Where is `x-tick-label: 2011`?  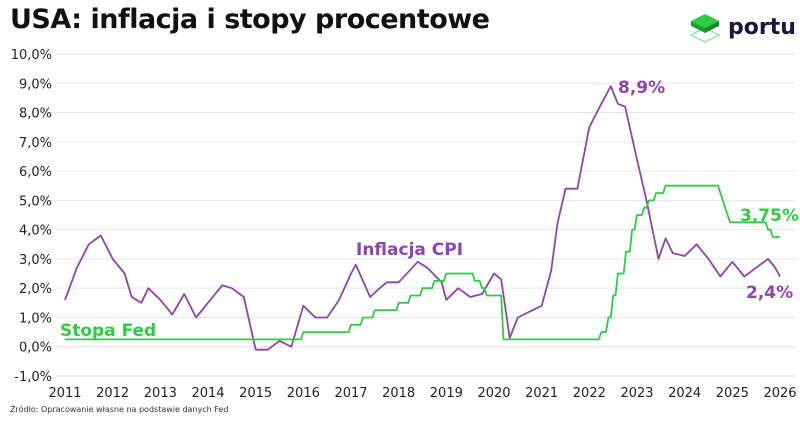 x-tick-label: 2011 is located at coordinates (64, 393).